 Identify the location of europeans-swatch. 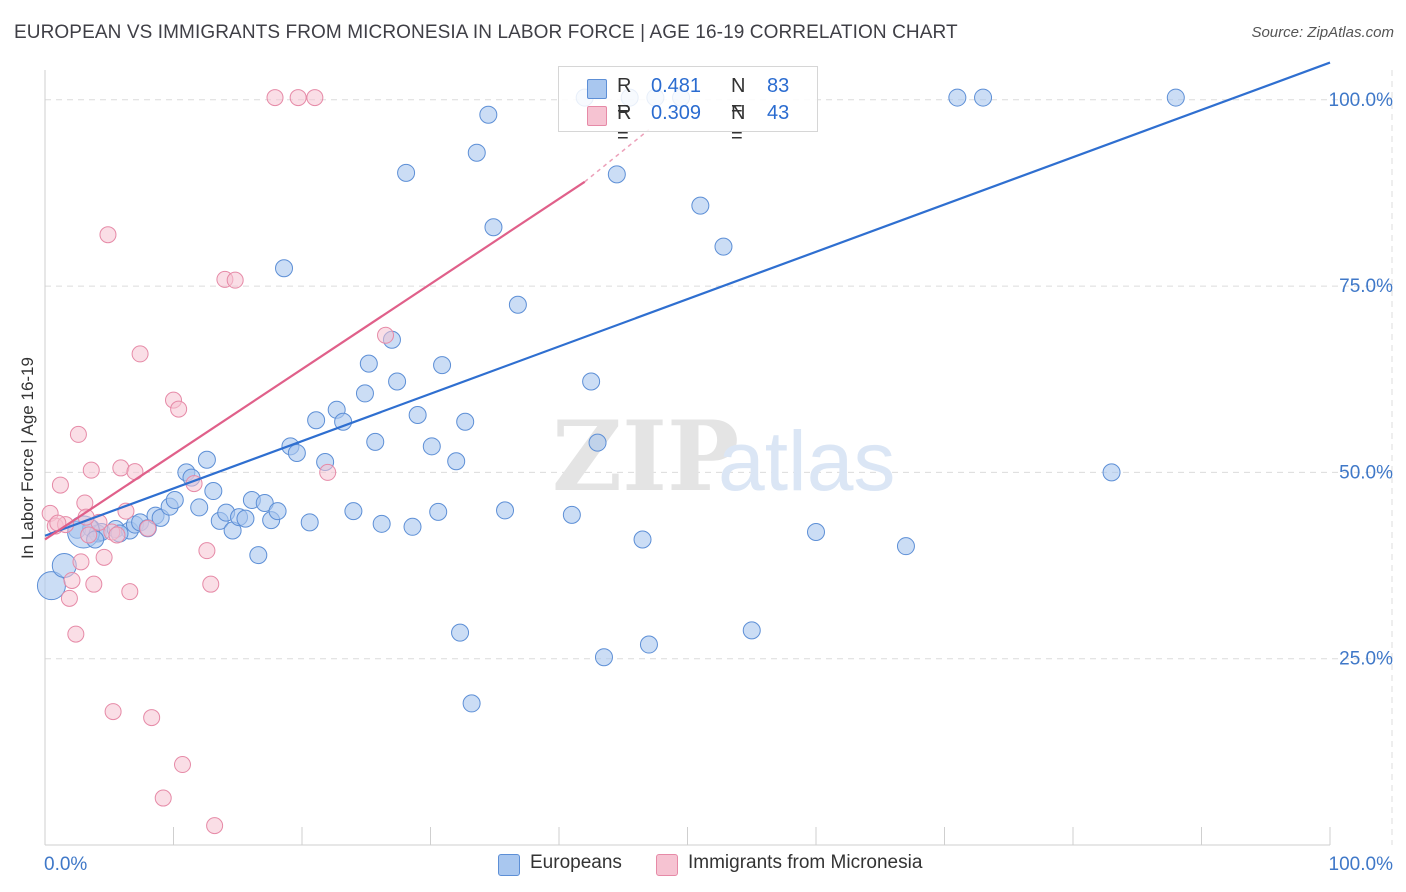
(597, 89).